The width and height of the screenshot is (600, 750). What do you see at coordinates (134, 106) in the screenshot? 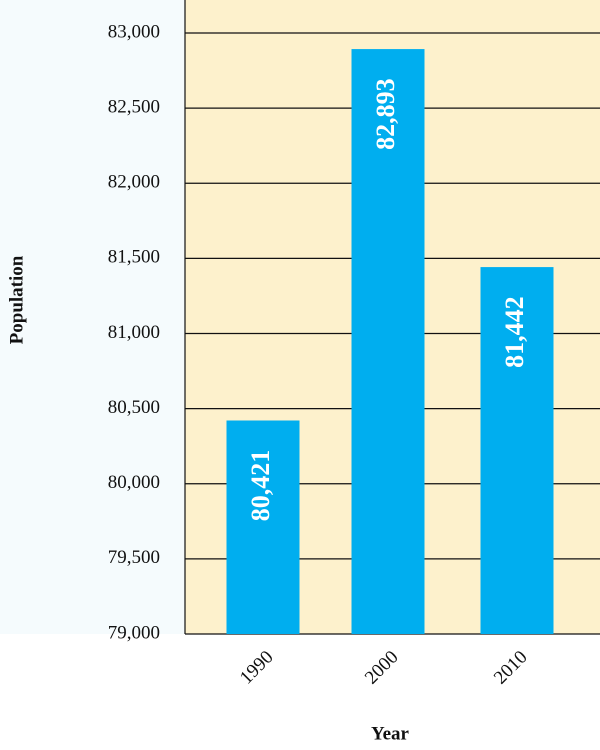
I see `y-tick-label: 82,500` at bounding box center [134, 106].